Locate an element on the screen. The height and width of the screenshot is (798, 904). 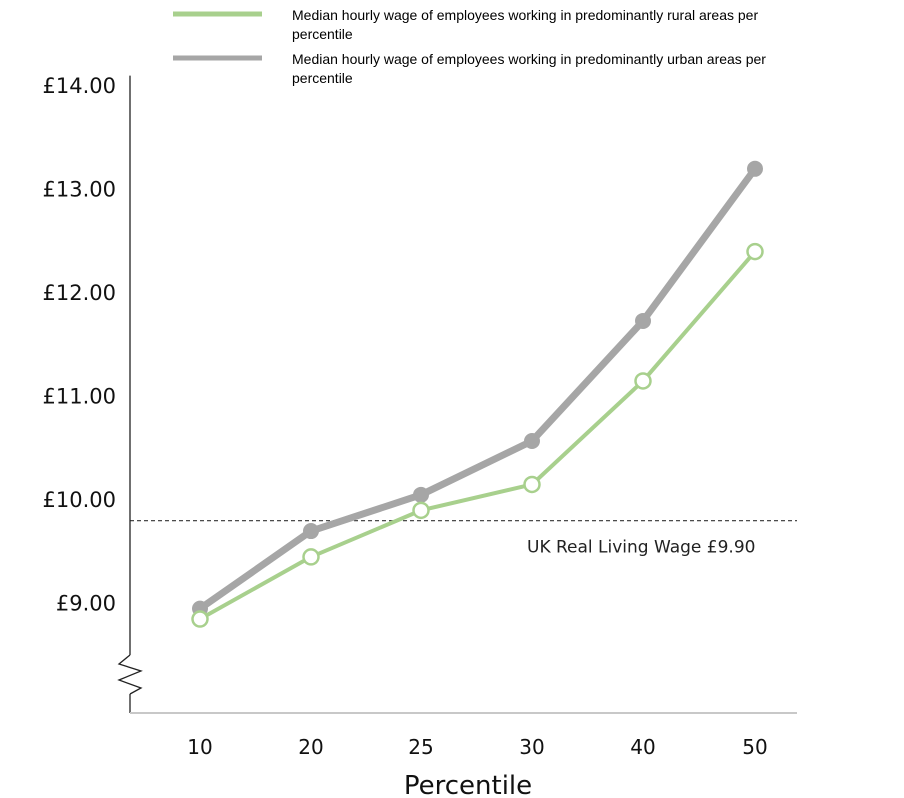
y-tick-label: £11.00 is located at coordinates (79, 397).